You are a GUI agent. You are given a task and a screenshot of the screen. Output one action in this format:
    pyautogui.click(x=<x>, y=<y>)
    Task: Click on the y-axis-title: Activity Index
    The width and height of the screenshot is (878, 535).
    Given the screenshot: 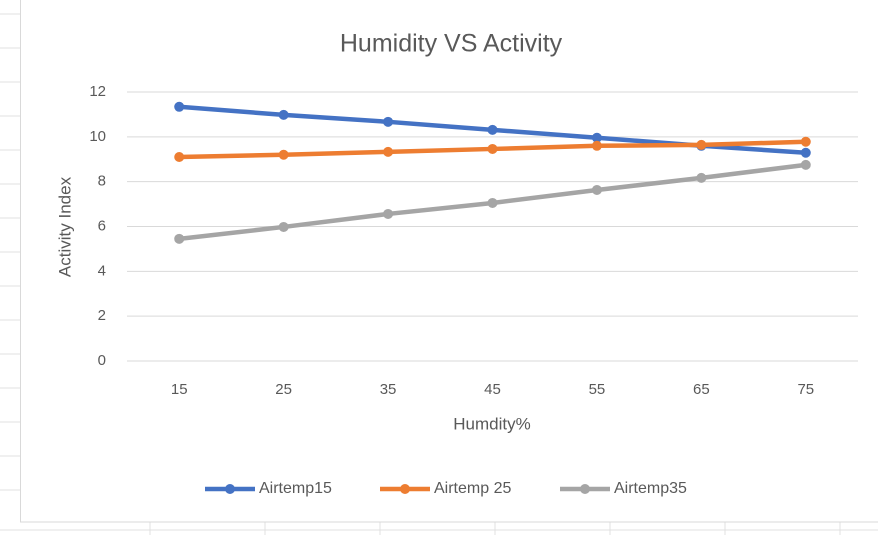 What is the action you would take?
    pyautogui.click(x=64, y=226)
    